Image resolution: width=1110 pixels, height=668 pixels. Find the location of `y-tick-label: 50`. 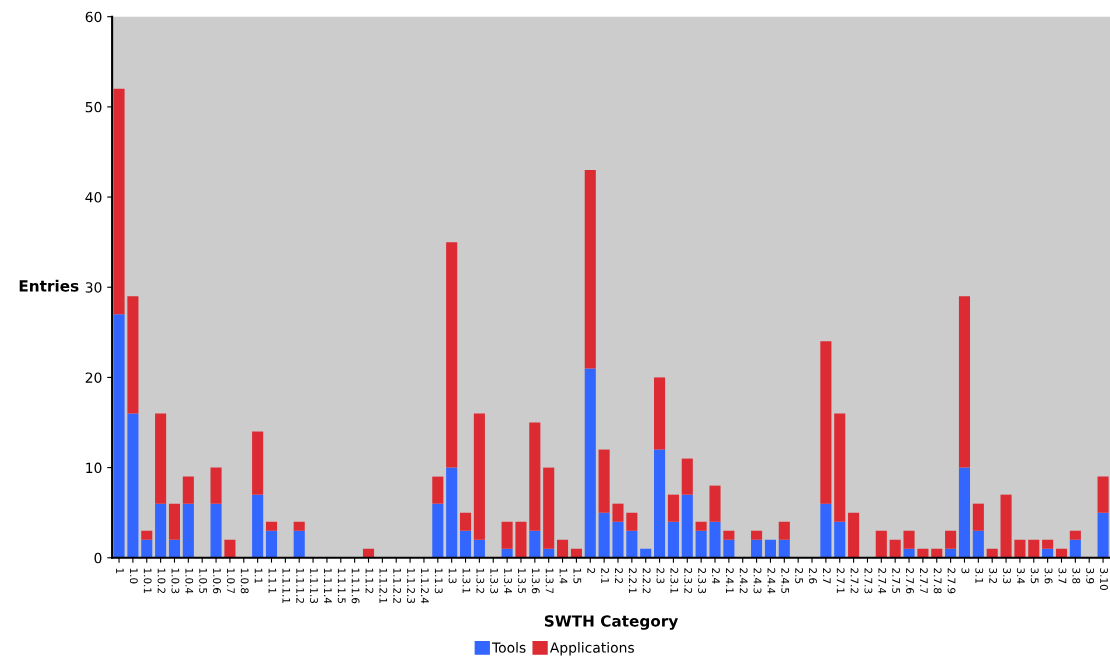

y-tick-label: 50 is located at coordinates (93, 107).